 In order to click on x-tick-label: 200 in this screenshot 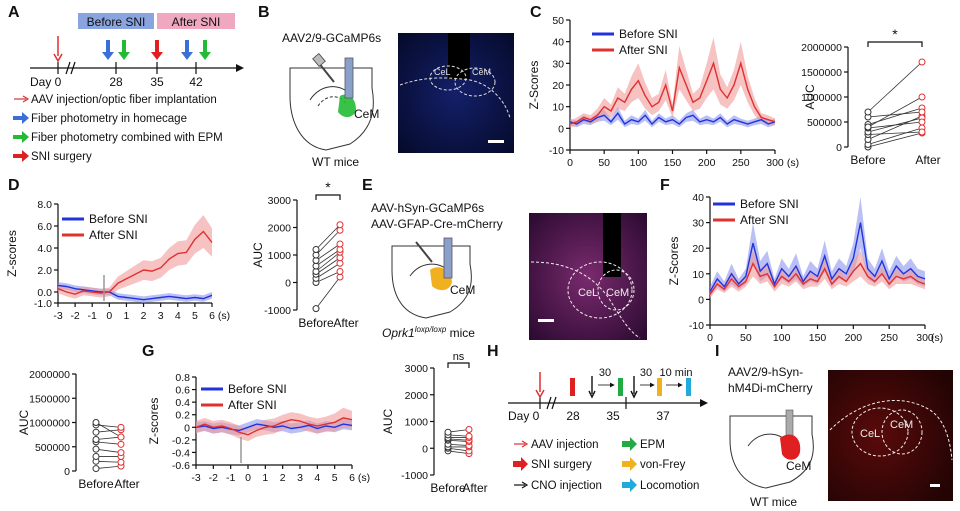, I will do `click(707, 163)`.